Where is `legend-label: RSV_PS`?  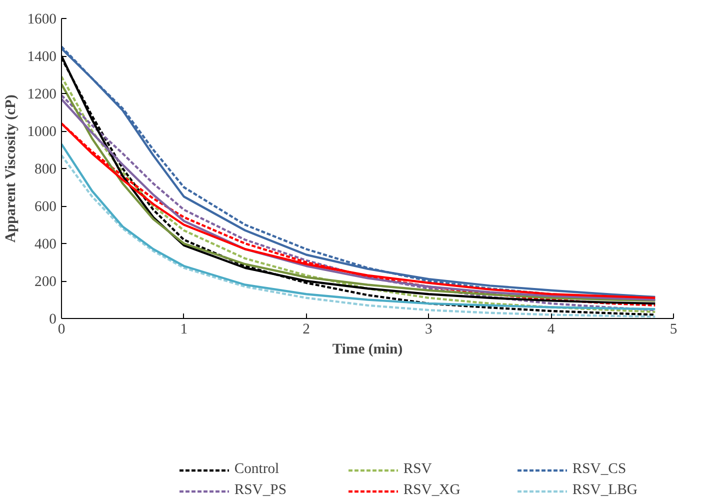
legend-label: RSV_PS is located at coordinates (261, 490).